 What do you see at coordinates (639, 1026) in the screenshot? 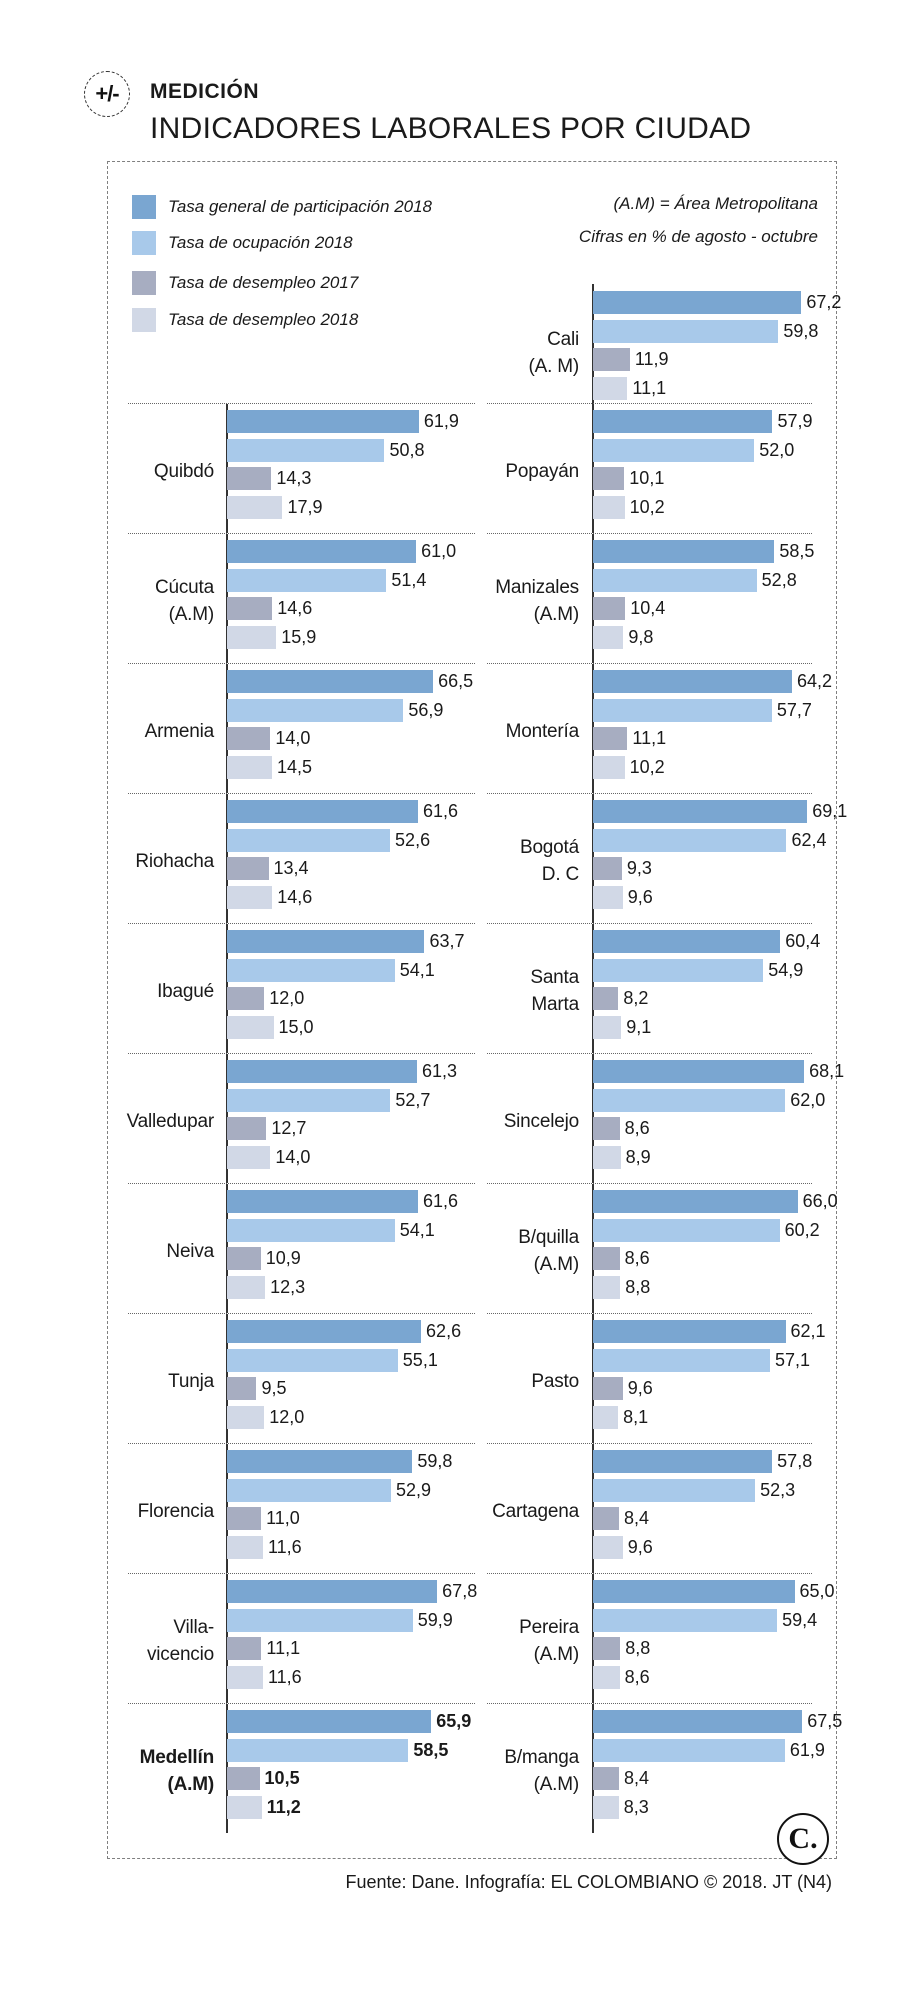
I see `data-label: 9,1` at bounding box center [639, 1026].